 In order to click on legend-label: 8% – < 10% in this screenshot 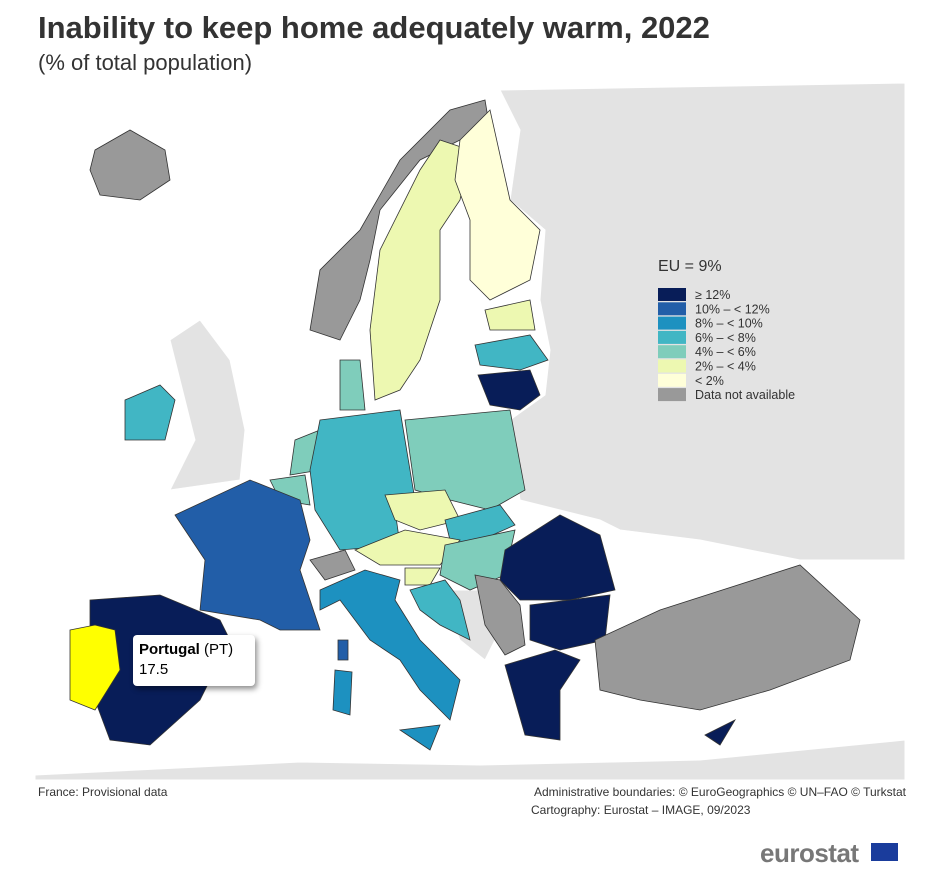, I will do `click(729, 324)`.